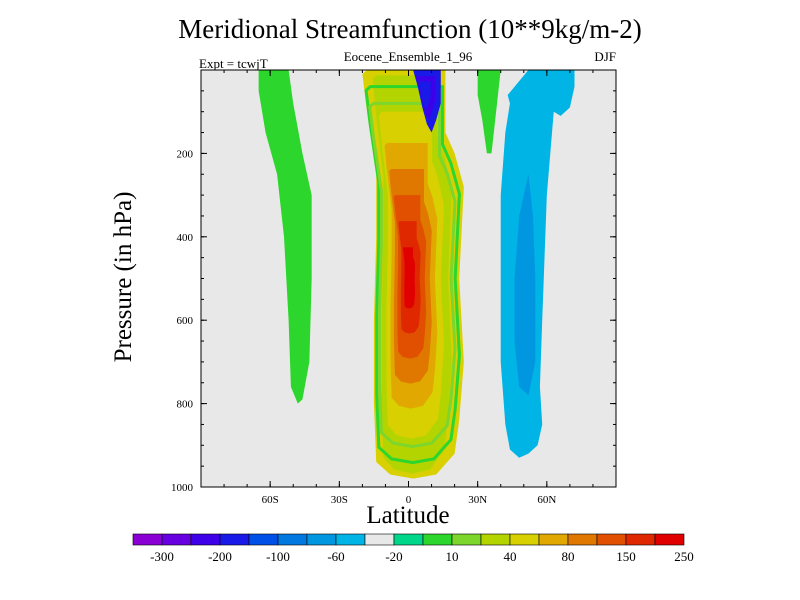 The image size is (800, 600). Describe the element at coordinates (452, 556) in the screenshot. I see `colorbar-label: 10` at that location.